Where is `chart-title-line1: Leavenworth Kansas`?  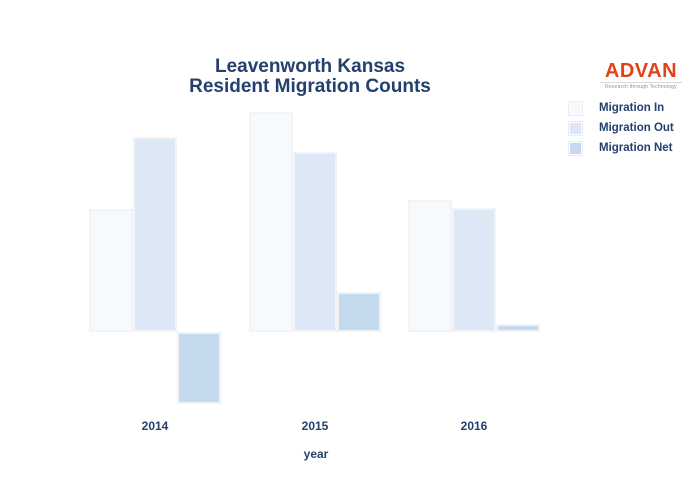 chart-title-line1: Leavenworth Kansas is located at coordinates (310, 66).